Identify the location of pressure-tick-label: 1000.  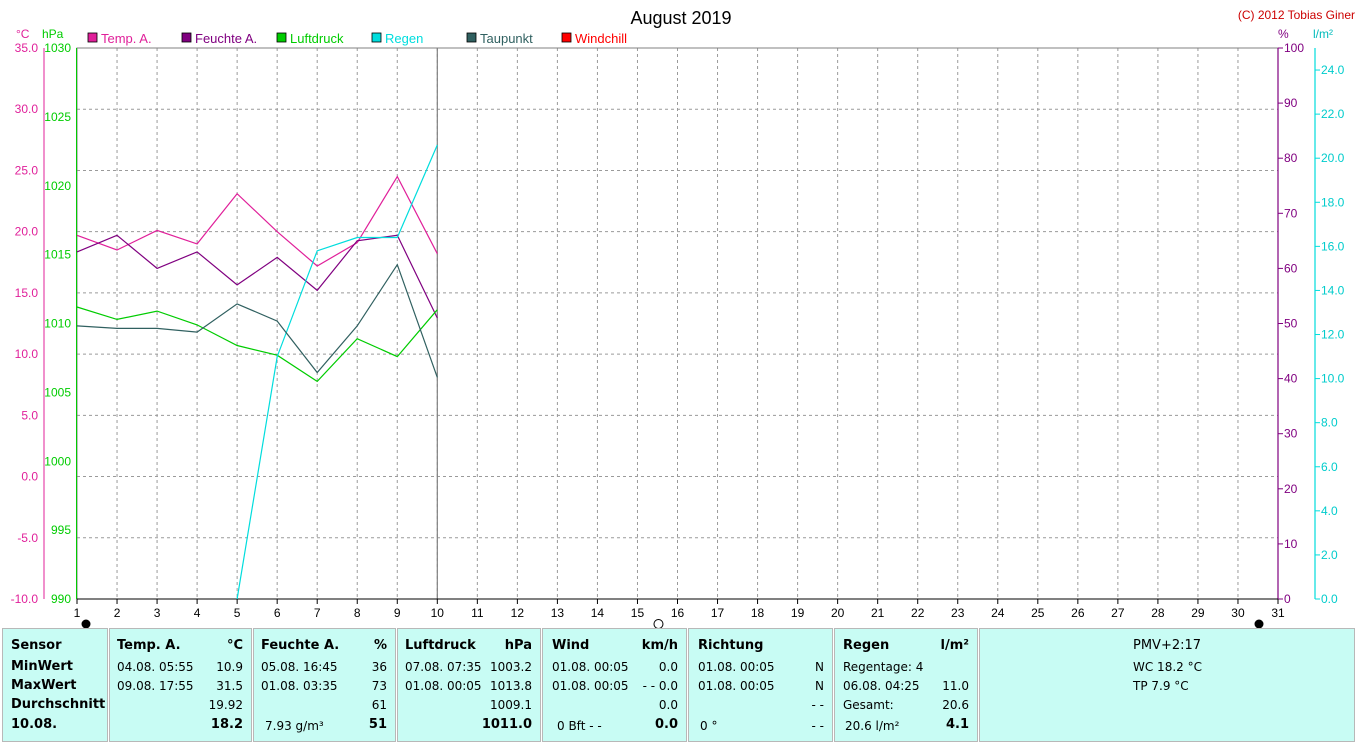
(57, 461).